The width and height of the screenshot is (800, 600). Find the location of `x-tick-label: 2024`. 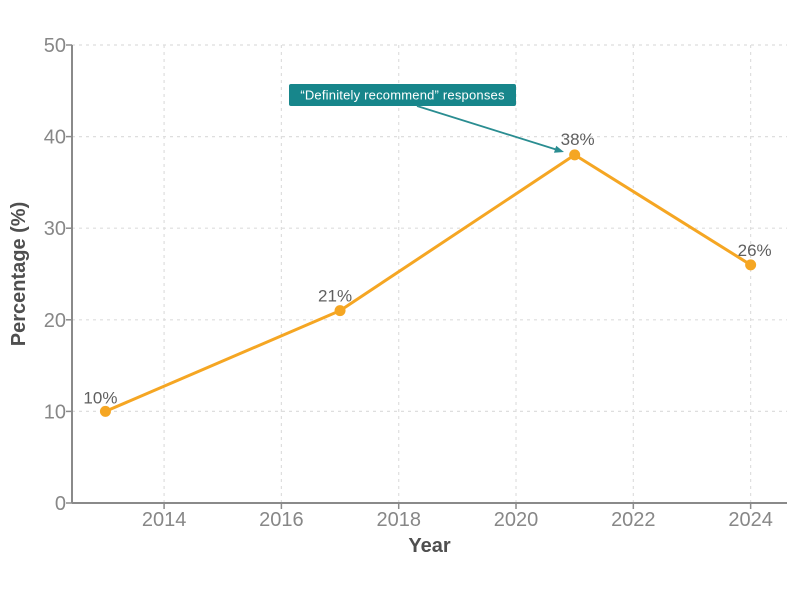

x-tick-label: 2024 is located at coordinates (750, 520).